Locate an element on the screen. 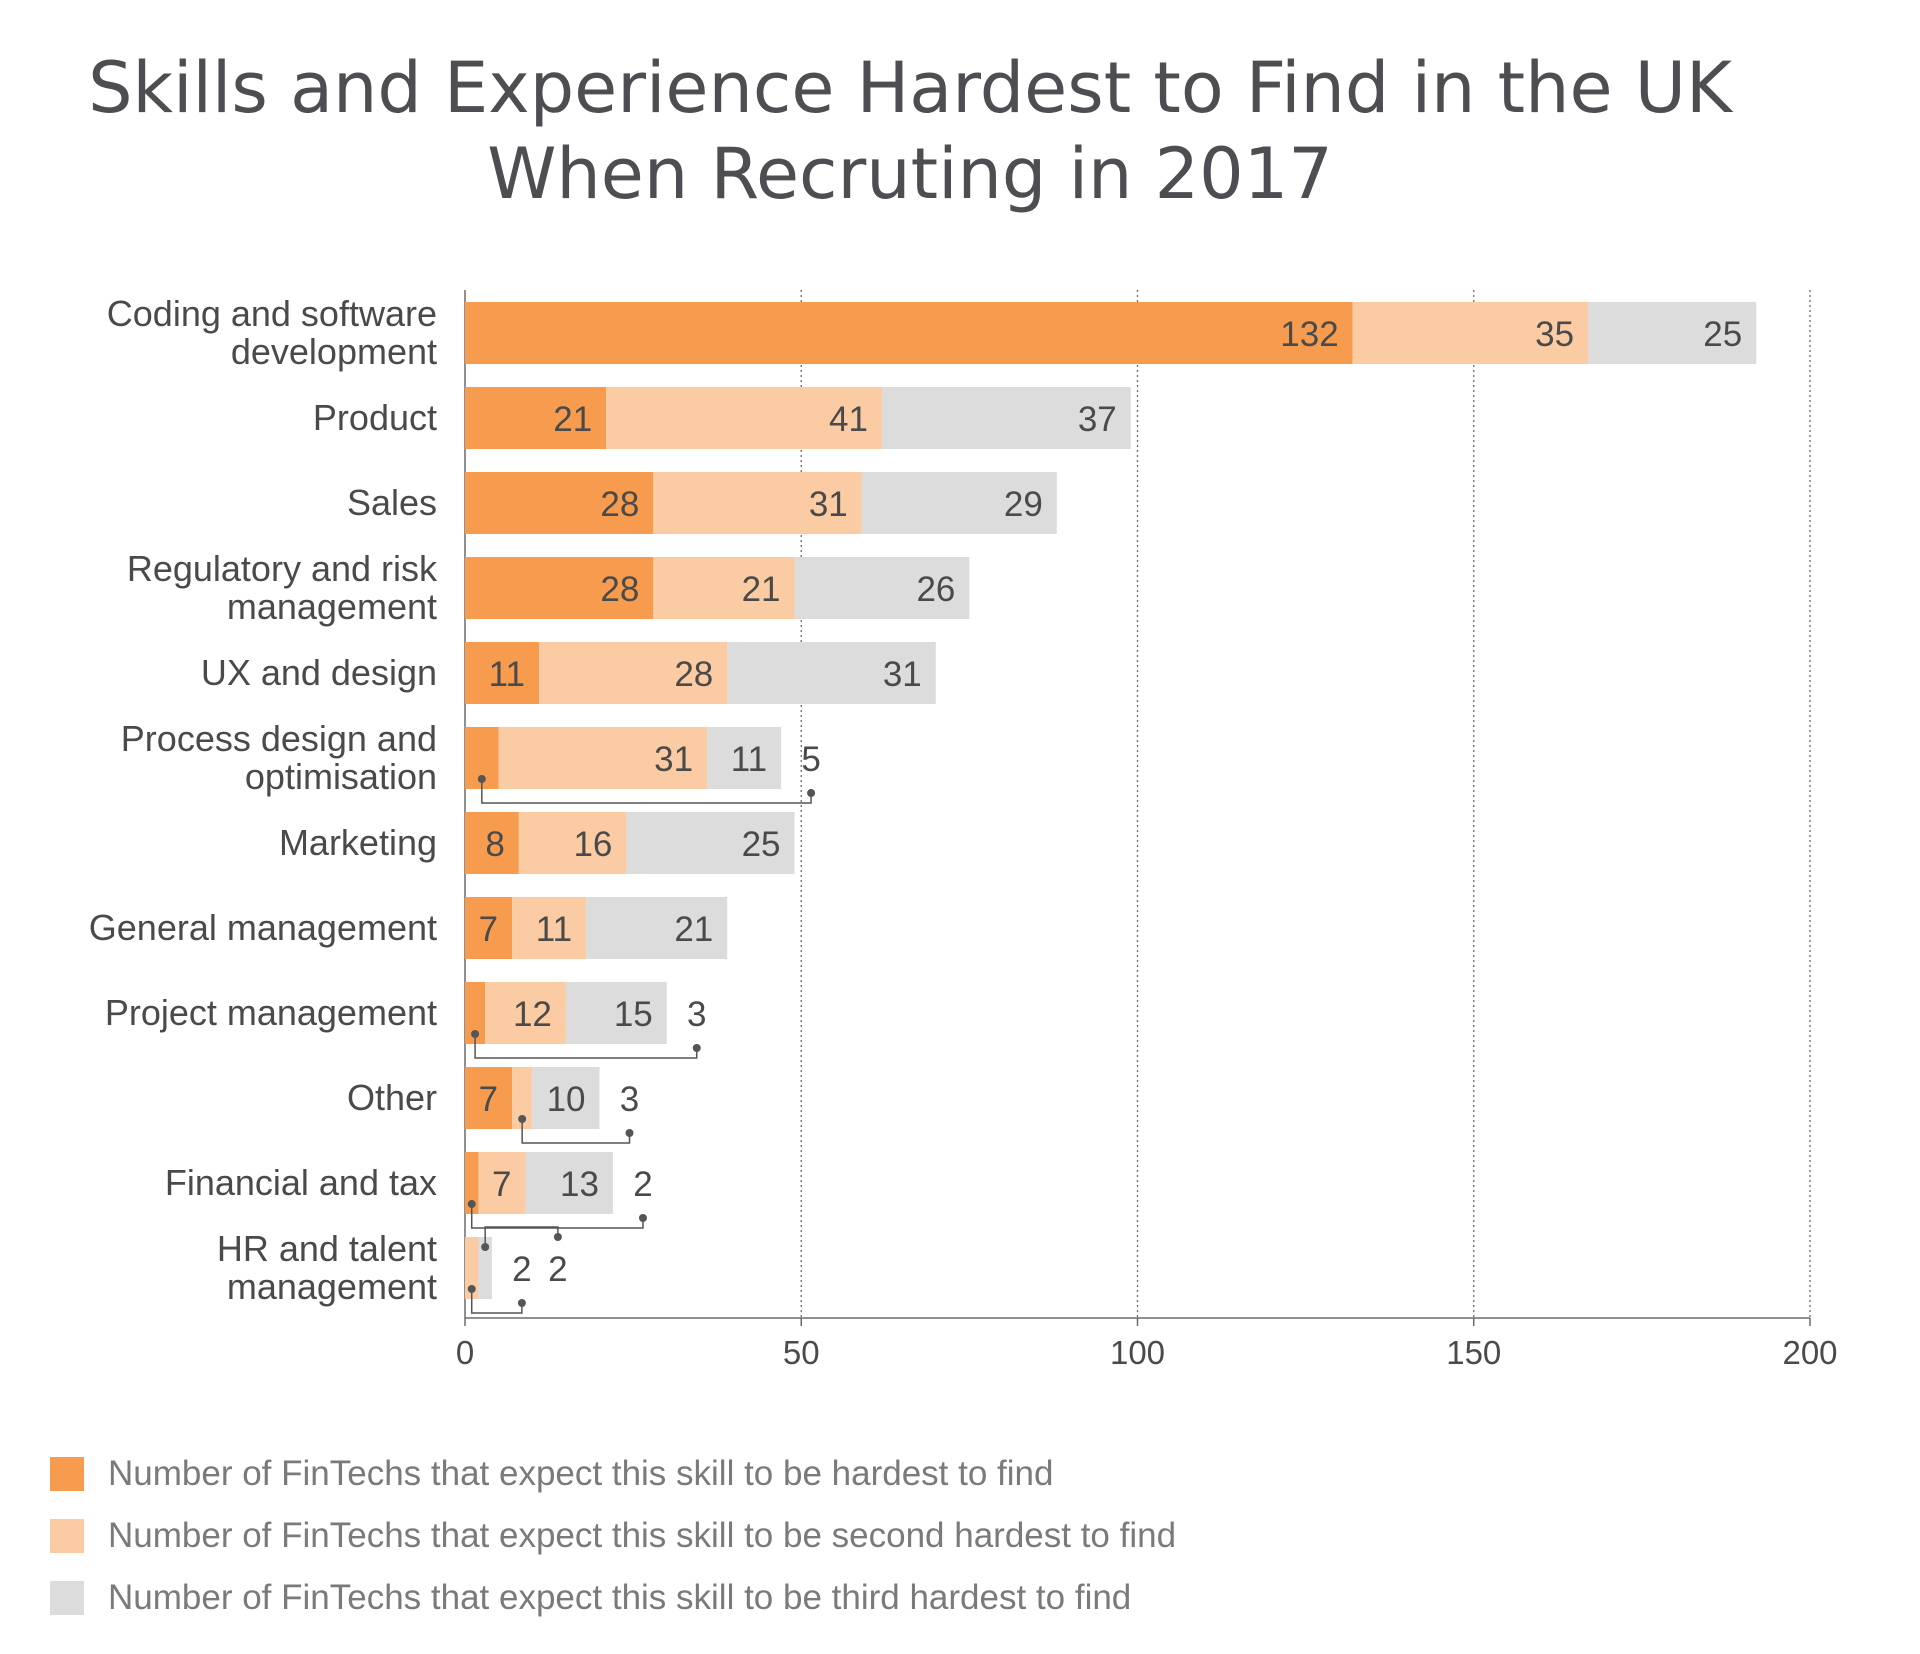  category-label: Regulatory and risk is located at coordinates (282, 568).